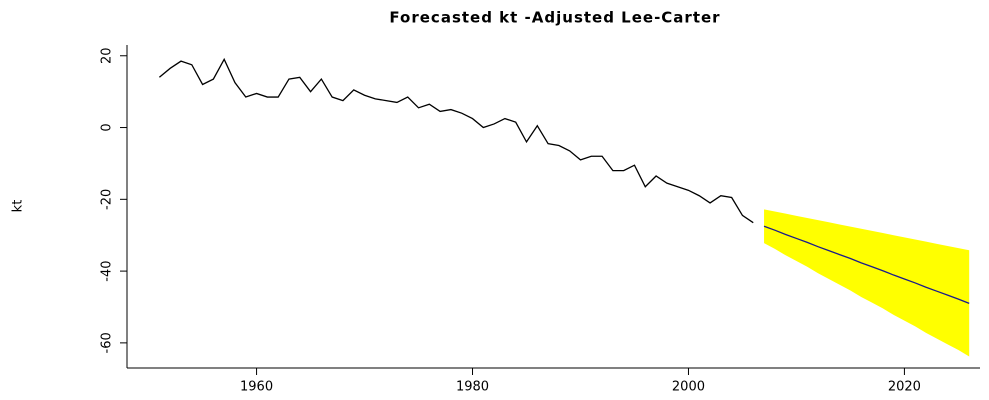 This screenshot has height=400, width=989. What do you see at coordinates (904, 387) in the screenshot?
I see `x-tick-label: 2020` at bounding box center [904, 387].